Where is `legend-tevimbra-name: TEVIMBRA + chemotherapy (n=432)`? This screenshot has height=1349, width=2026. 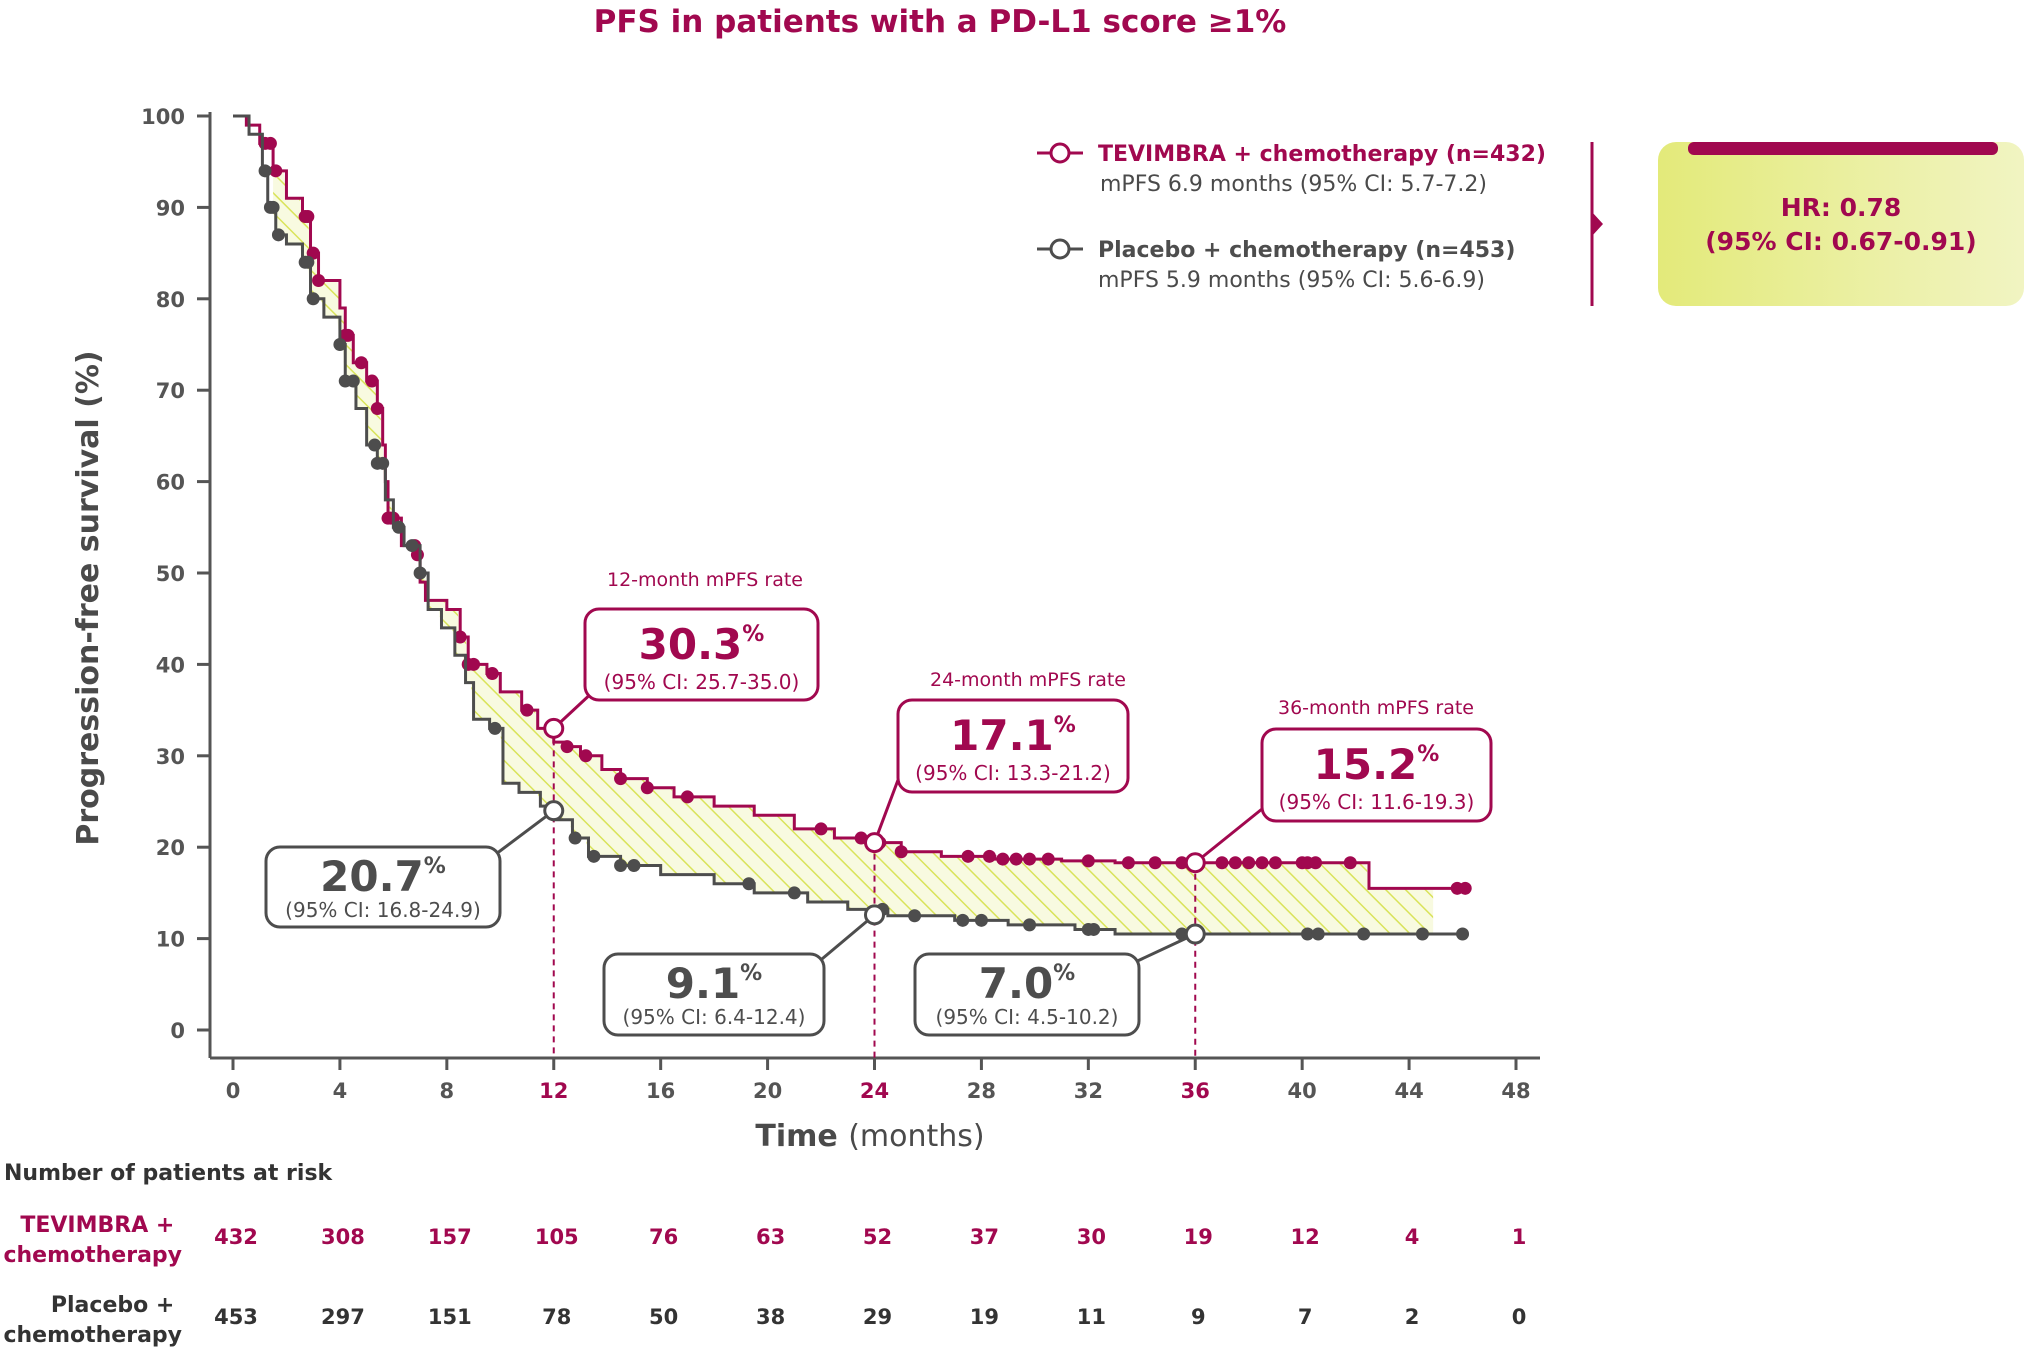 legend-tevimbra-name: TEVIMBRA + chemotherapy (n=432) is located at coordinates (1322, 154).